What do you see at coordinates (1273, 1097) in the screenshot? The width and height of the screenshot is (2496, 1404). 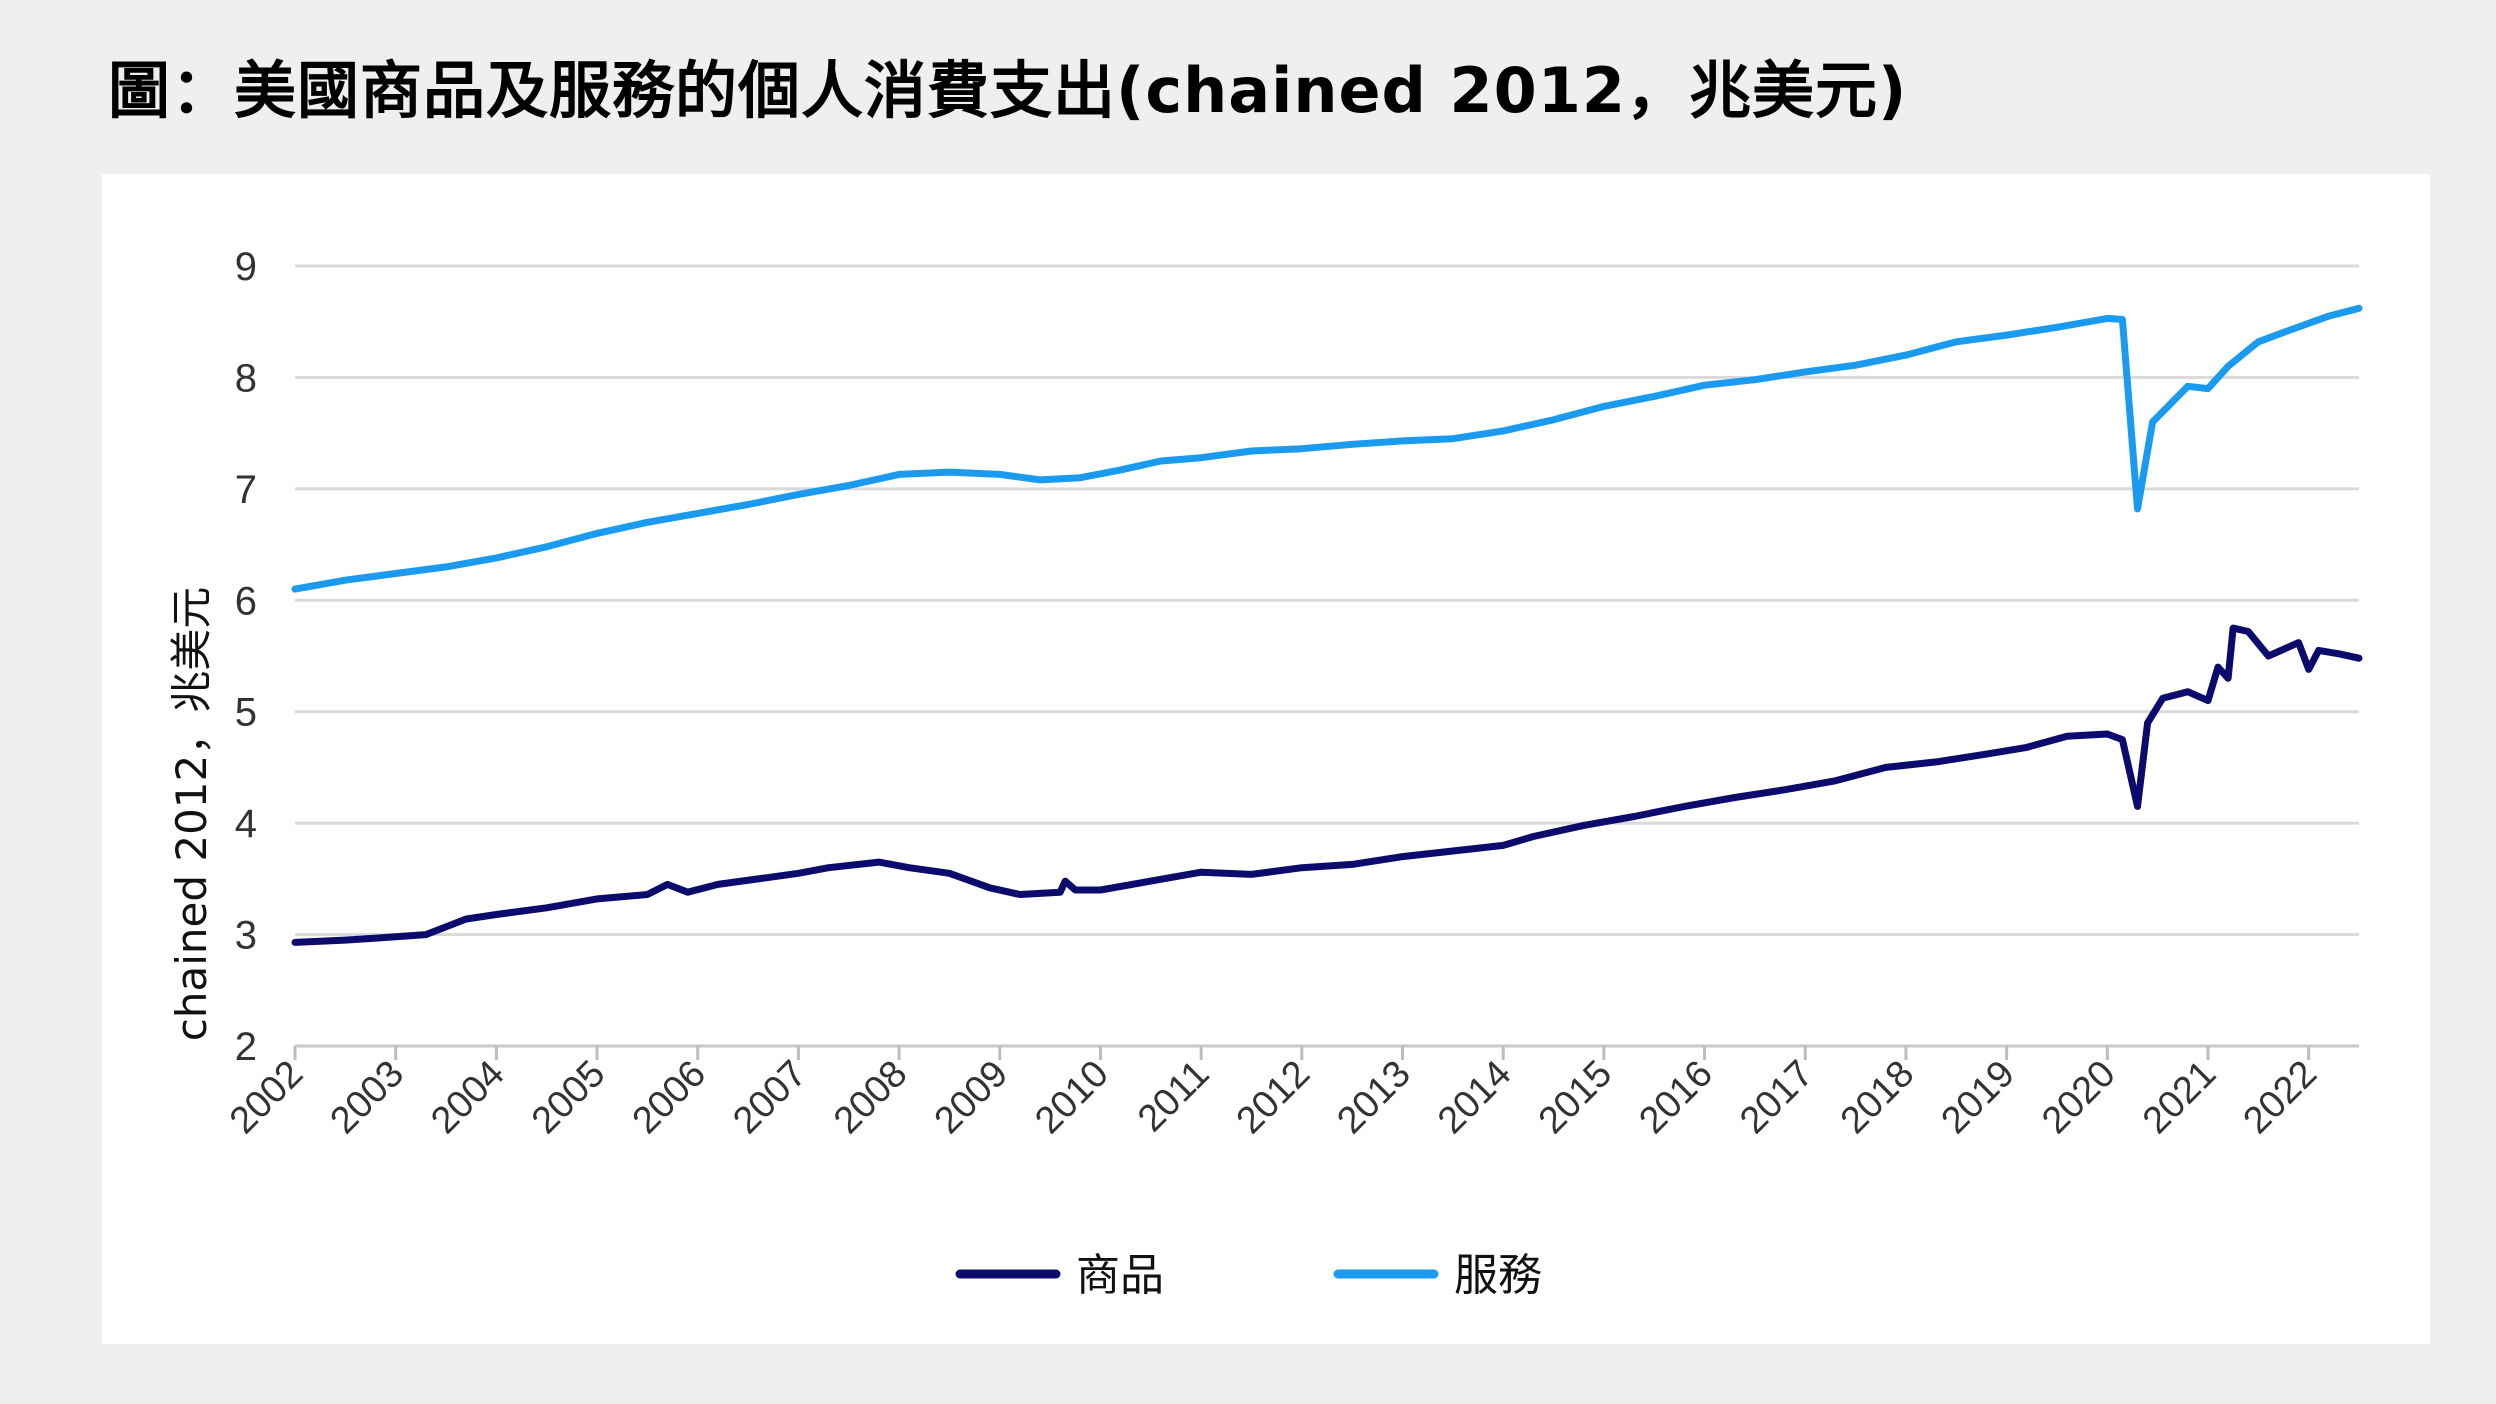 I see `x-tick-label: 2012` at bounding box center [1273, 1097].